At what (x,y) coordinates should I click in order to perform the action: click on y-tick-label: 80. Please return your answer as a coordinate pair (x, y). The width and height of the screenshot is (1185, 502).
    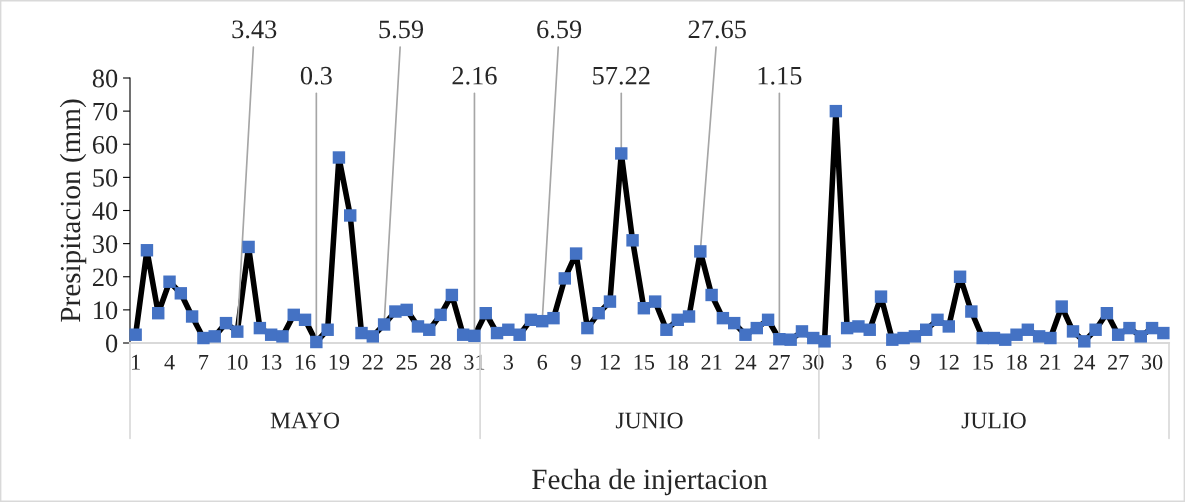
    Looking at the image, I should click on (105, 78).